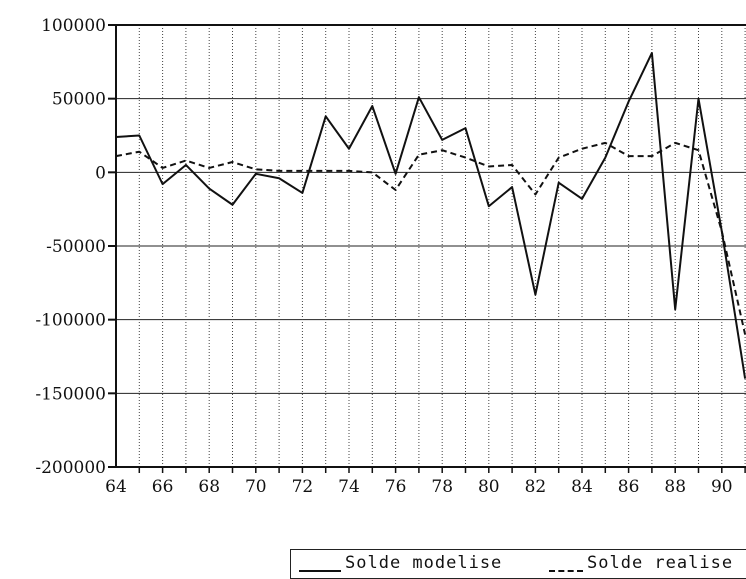  I want to click on y-tick-label: -100000, so click(70, 321).